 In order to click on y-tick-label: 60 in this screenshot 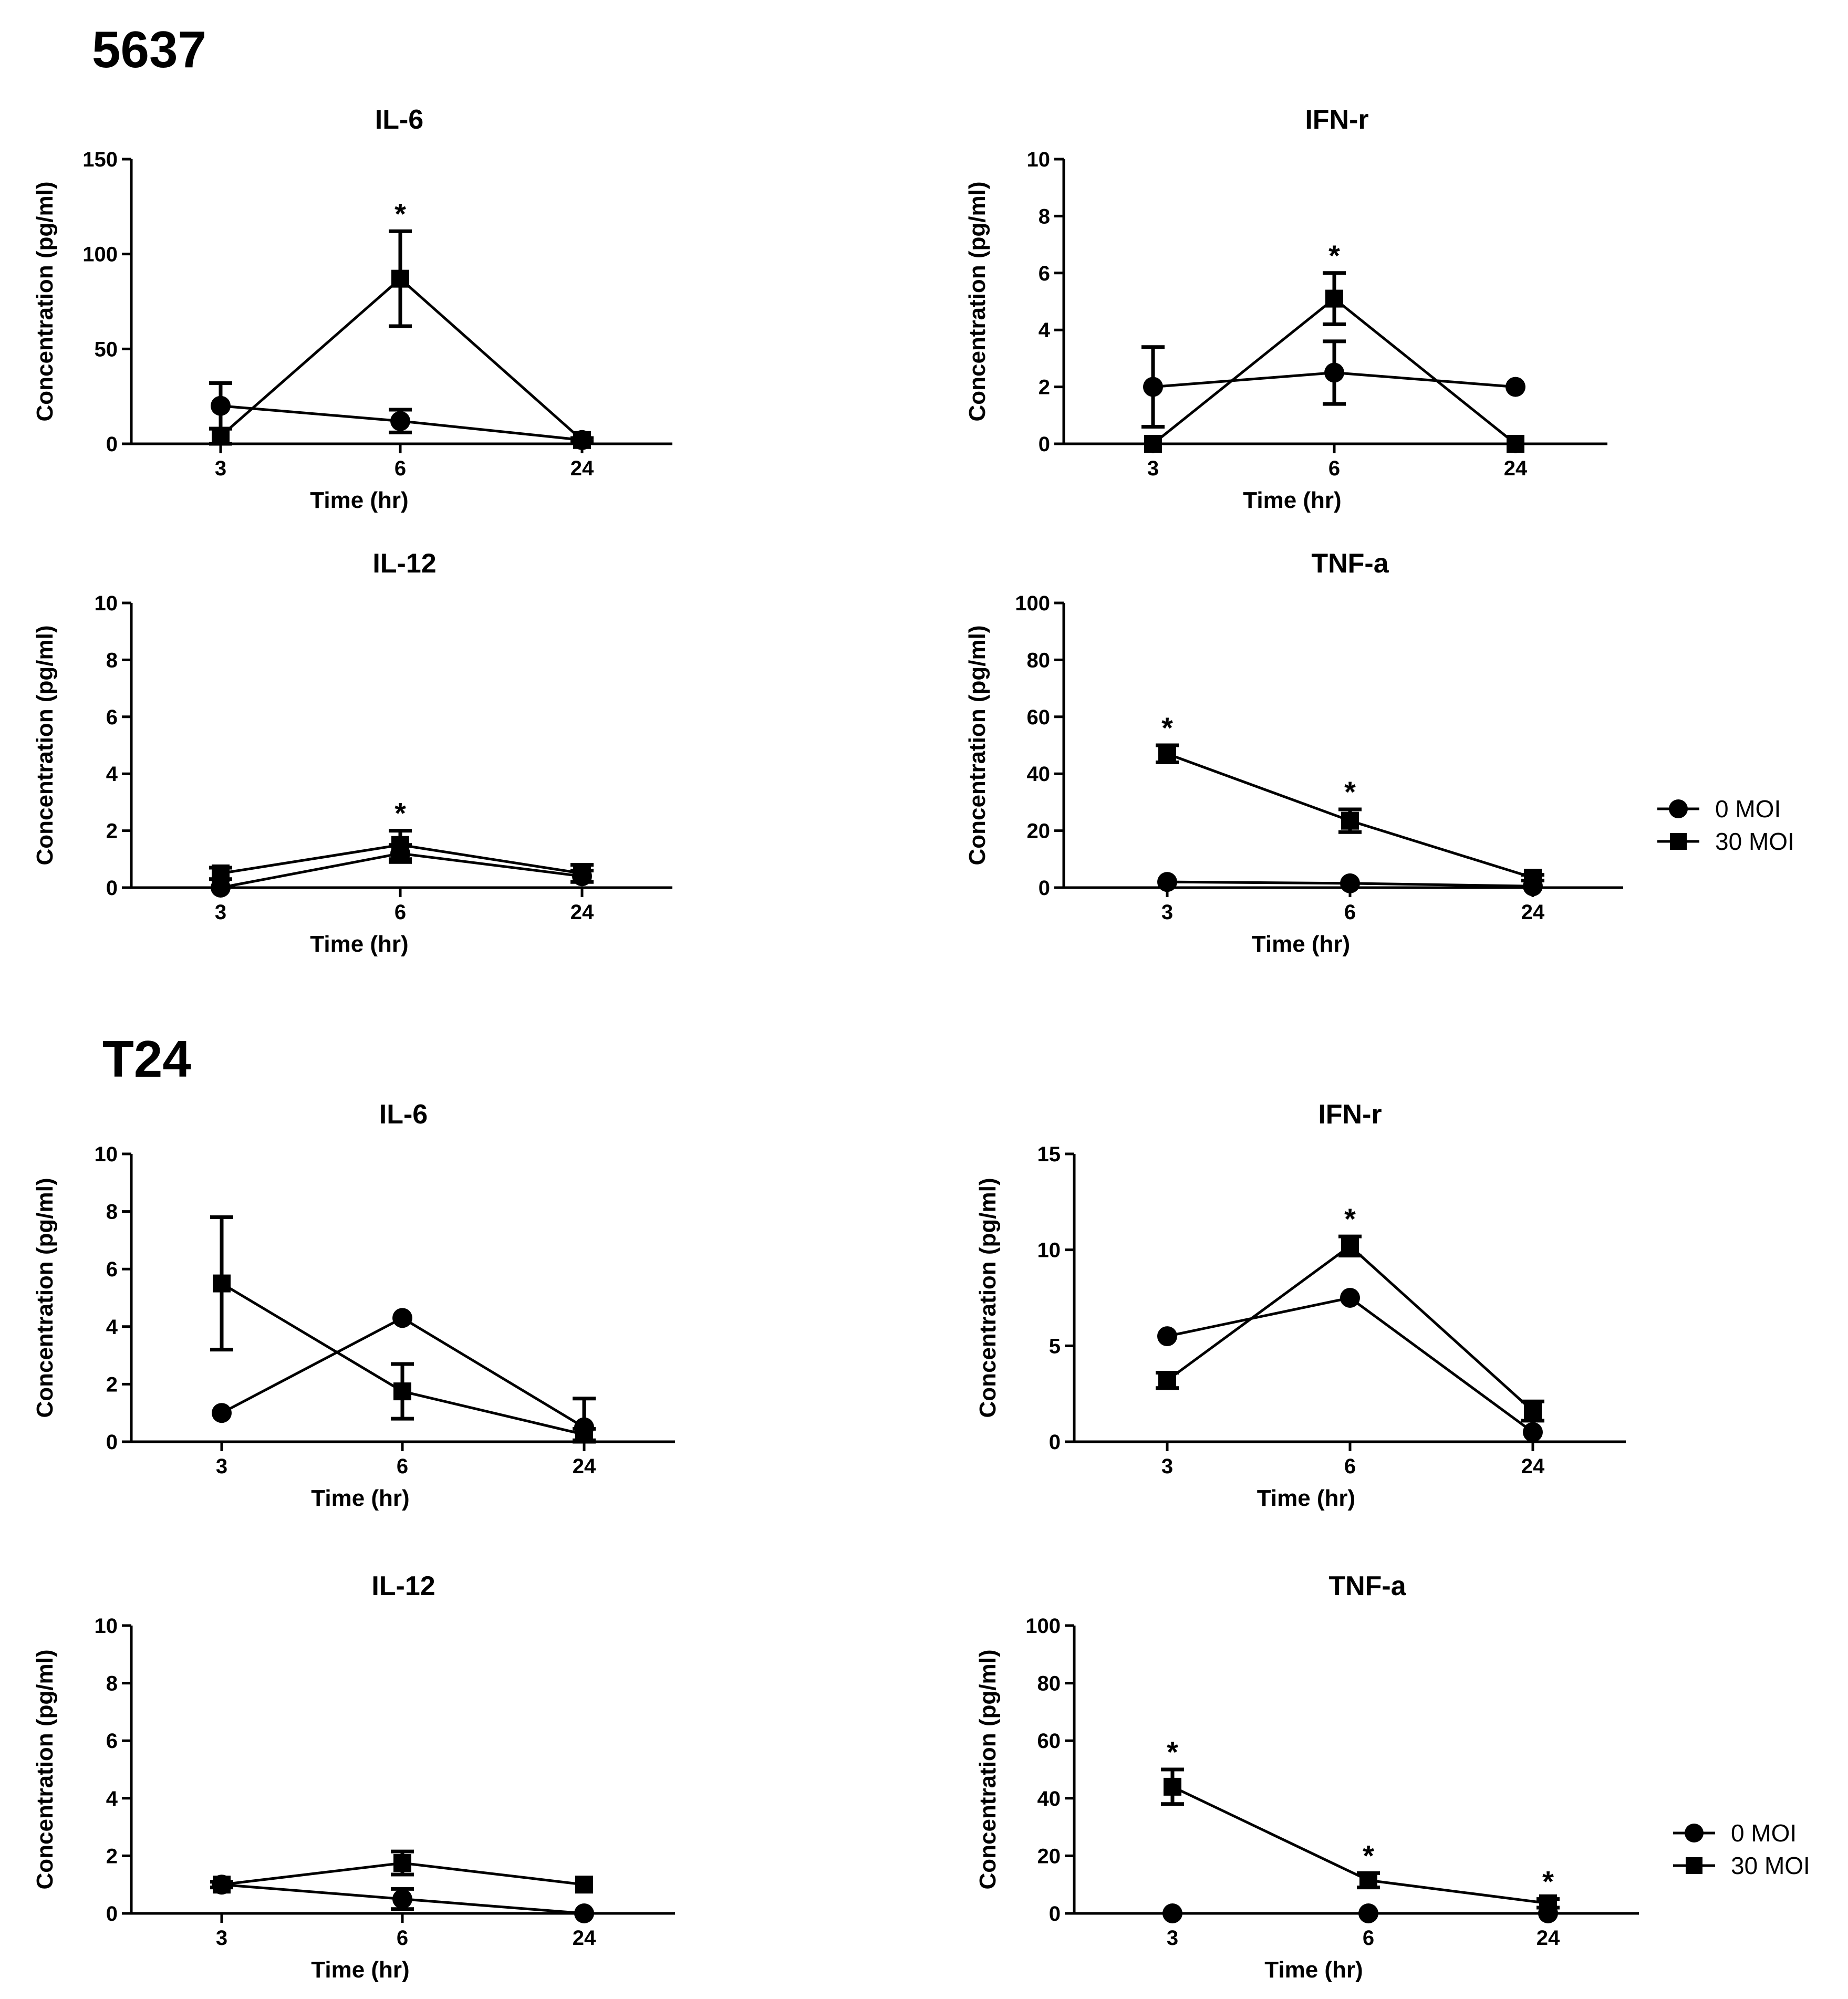, I will do `click(1049, 1741)`.